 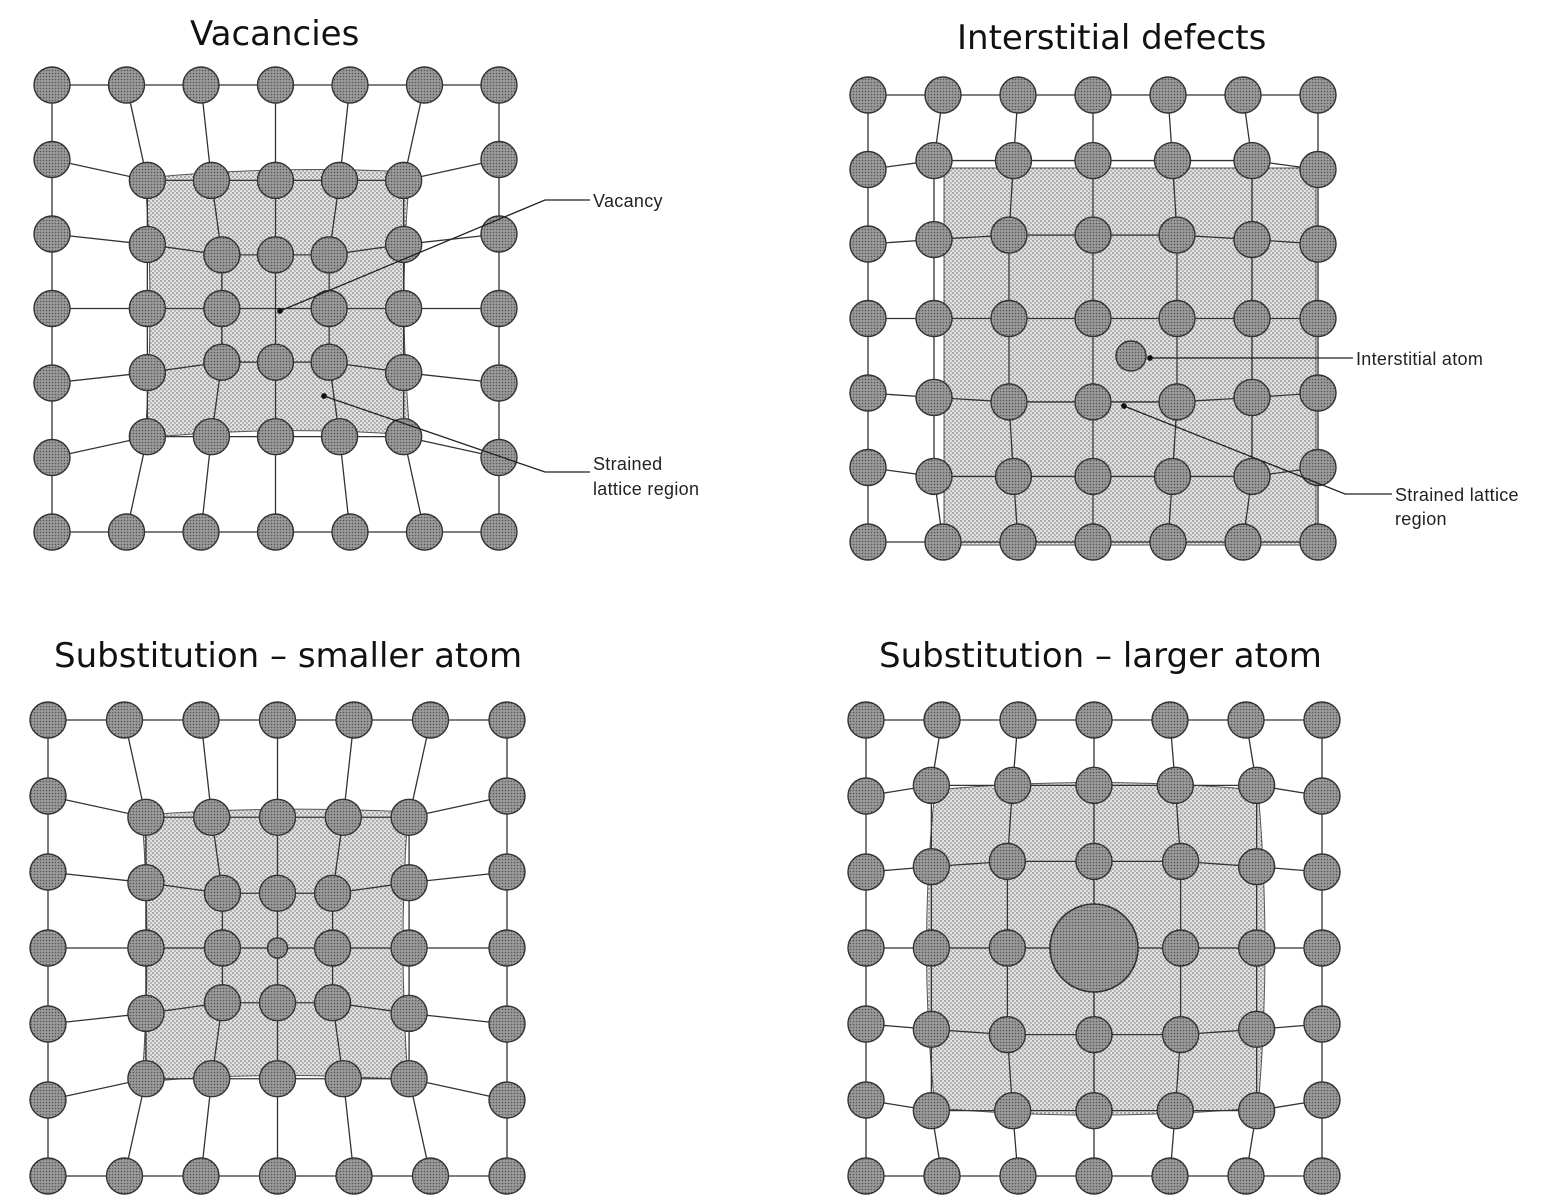 I want to click on interstitial-atom, so click(x=1131, y=356).